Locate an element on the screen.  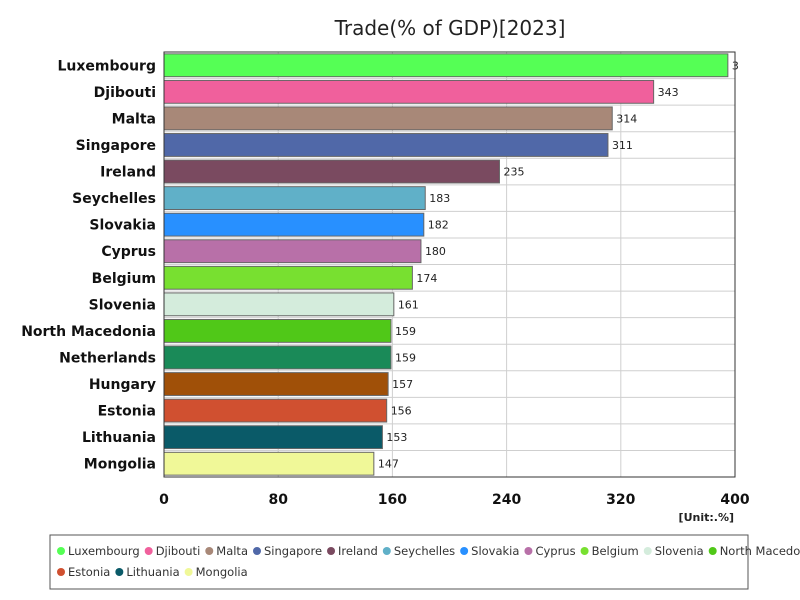
legend-item-label: Ireland is located at coordinates (358, 551).